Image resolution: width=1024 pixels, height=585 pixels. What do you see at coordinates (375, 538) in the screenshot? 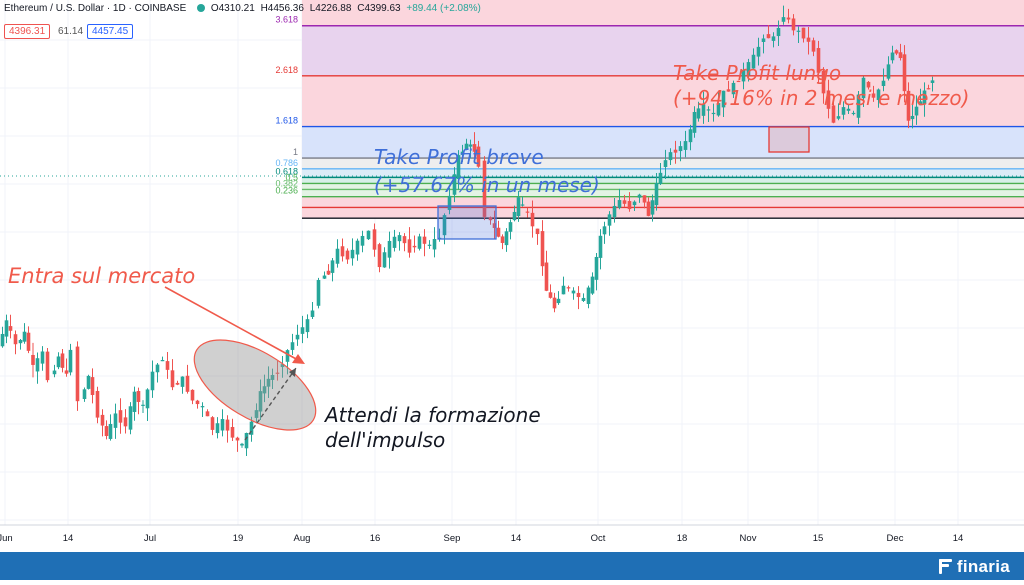
I see `x-tick-label: 16` at bounding box center [375, 538].